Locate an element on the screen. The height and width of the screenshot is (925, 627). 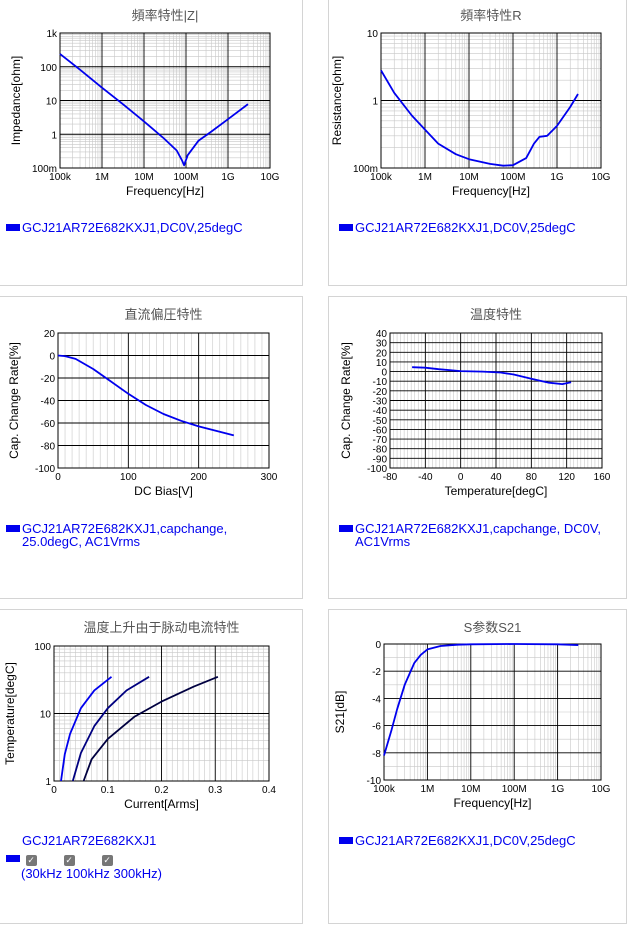
legend-s21: GCJ21AR72E682KXJ1,DC0V,25degC is located at coordinates (457, 840).